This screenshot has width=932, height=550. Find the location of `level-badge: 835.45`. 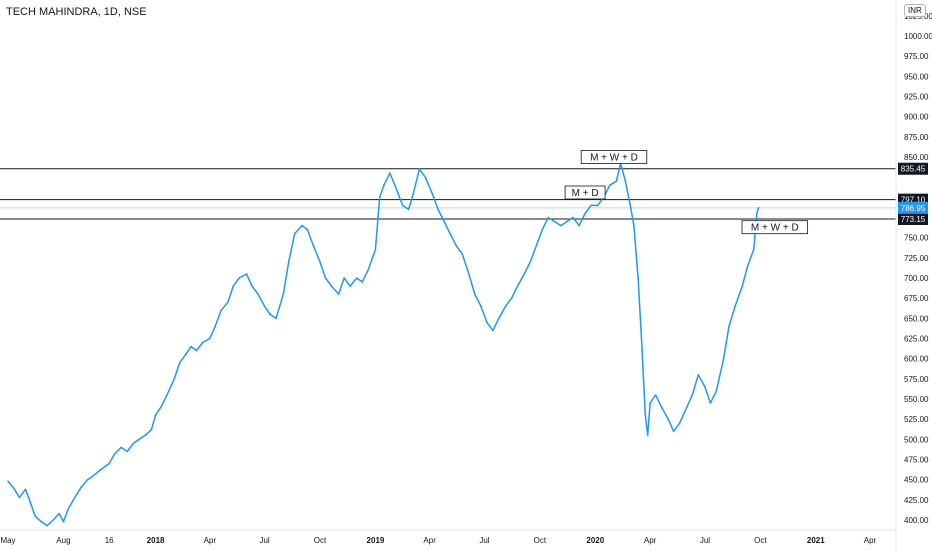

level-badge: 835.45 is located at coordinates (913, 168).